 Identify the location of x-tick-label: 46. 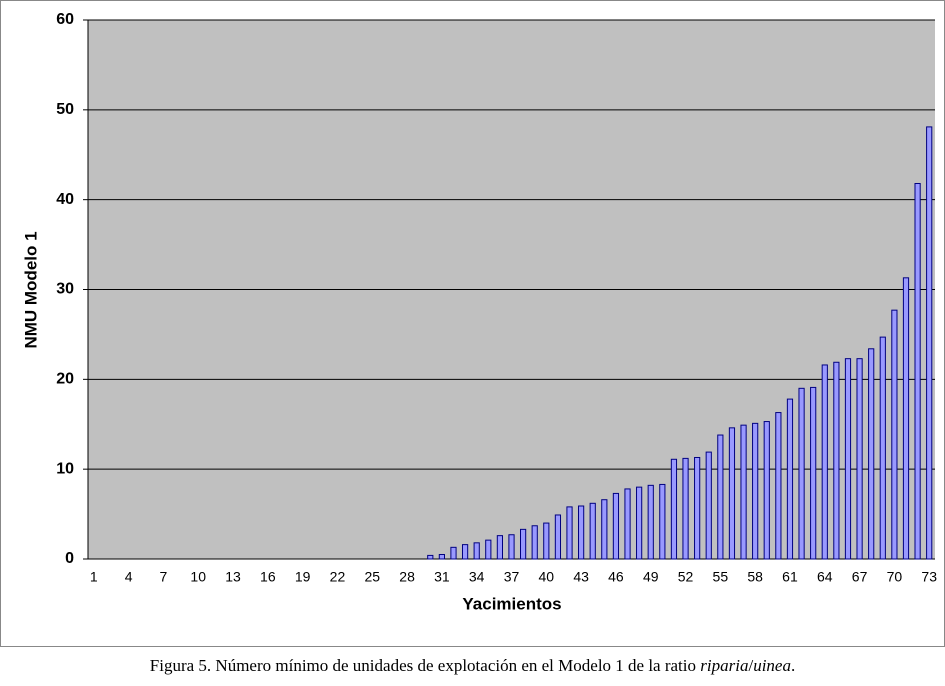
(616, 577).